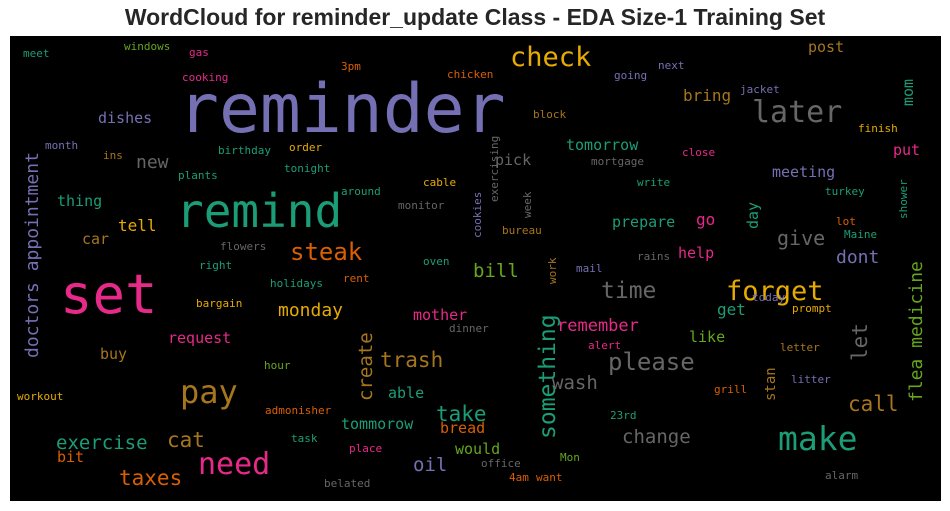 The width and height of the screenshot is (950, 511). I want to click on word-meeting: meeting, so click(804, 172).